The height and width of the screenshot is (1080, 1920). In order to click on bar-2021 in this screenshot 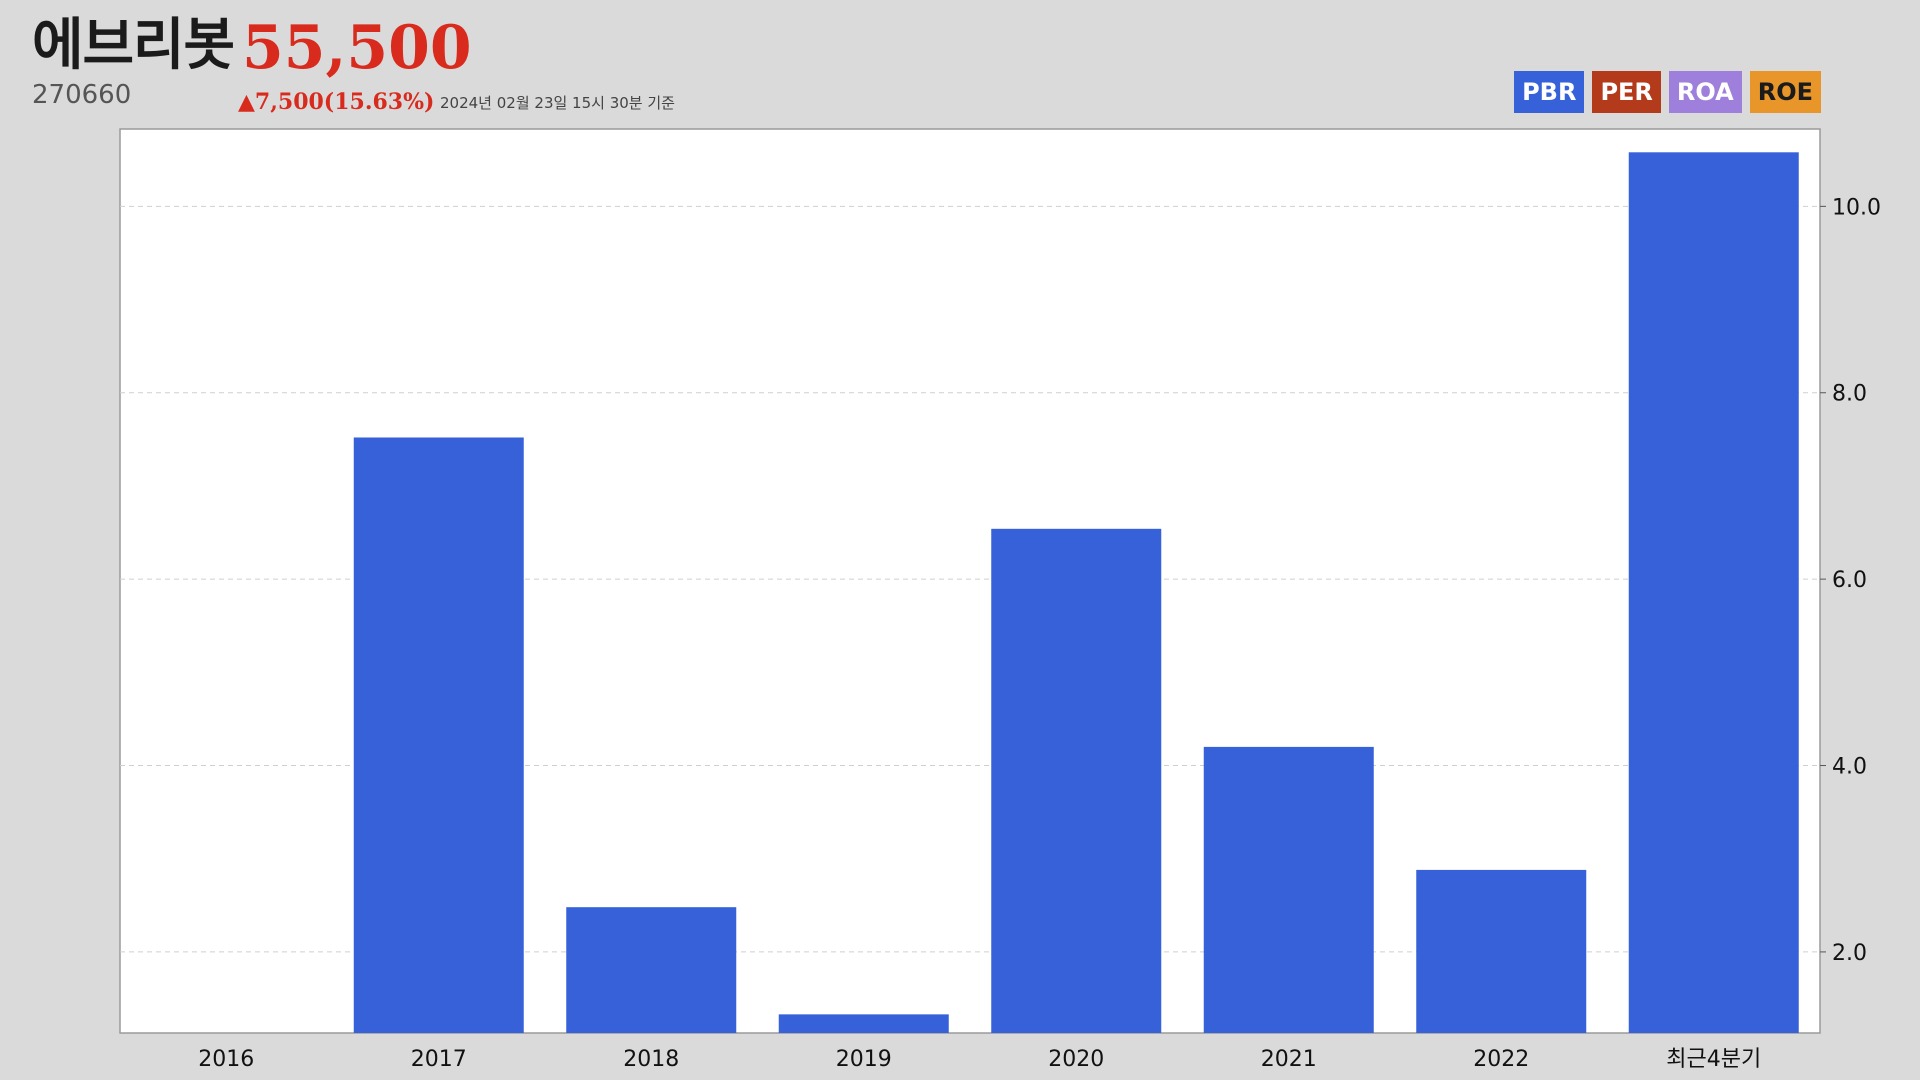, I will do `click(1288, 889)`.